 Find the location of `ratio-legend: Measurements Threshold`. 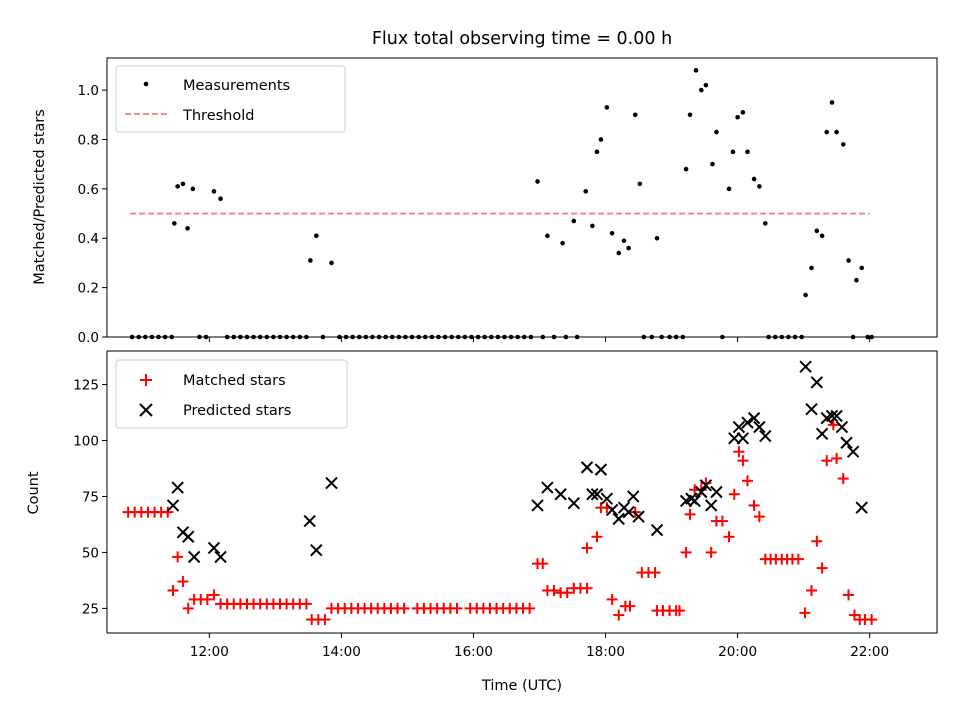

ratio-legend: Measurements Threshold is located at coordinates (230, 99).